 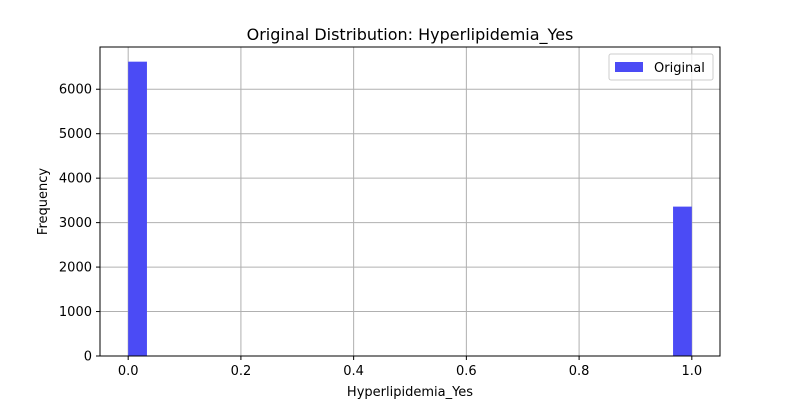 I want to click on y-tick-label: 0, so click(x=88, y=357).